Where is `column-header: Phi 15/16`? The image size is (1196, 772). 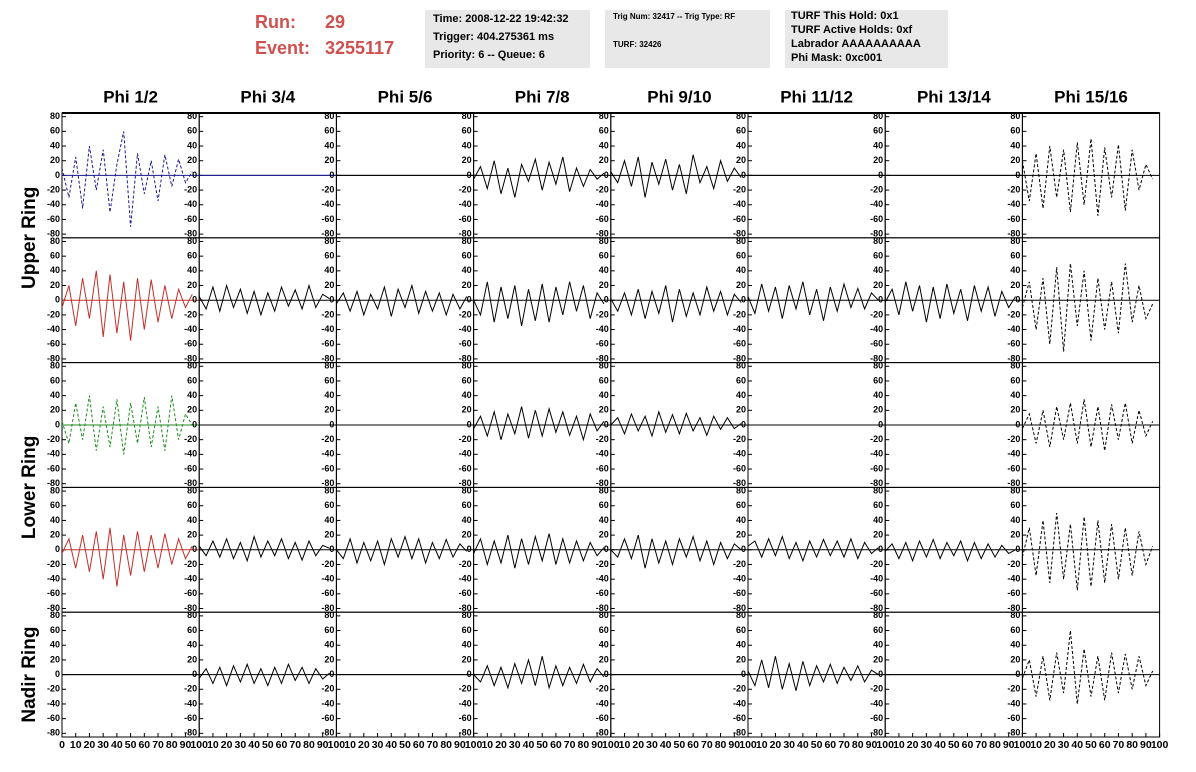 column-header: Phi 15/16 is located at coordinates (1091, 96).